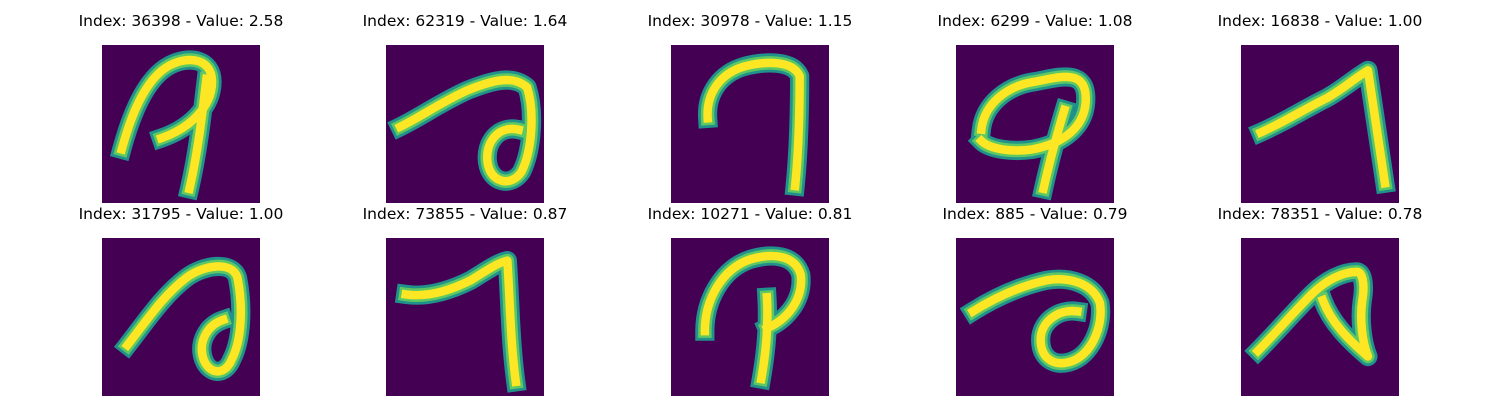  I want to click on tile-title: Index: 30978 - Value: 1.15, so click(750, 21).